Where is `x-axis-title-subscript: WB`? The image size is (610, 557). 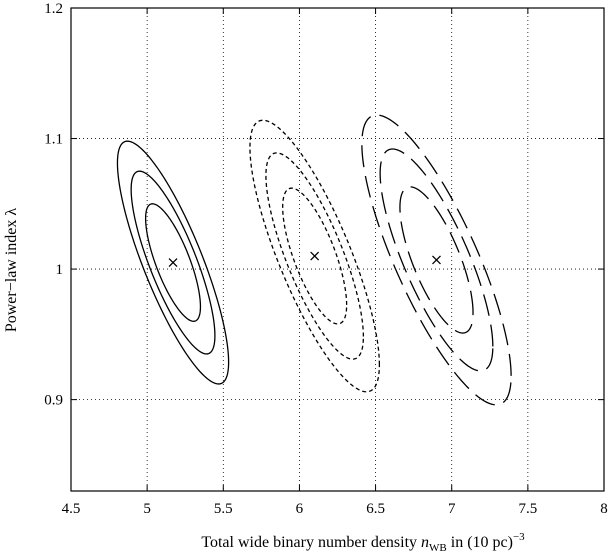
x-axis-title-subscript: WB is located at coordinates (438, 548).